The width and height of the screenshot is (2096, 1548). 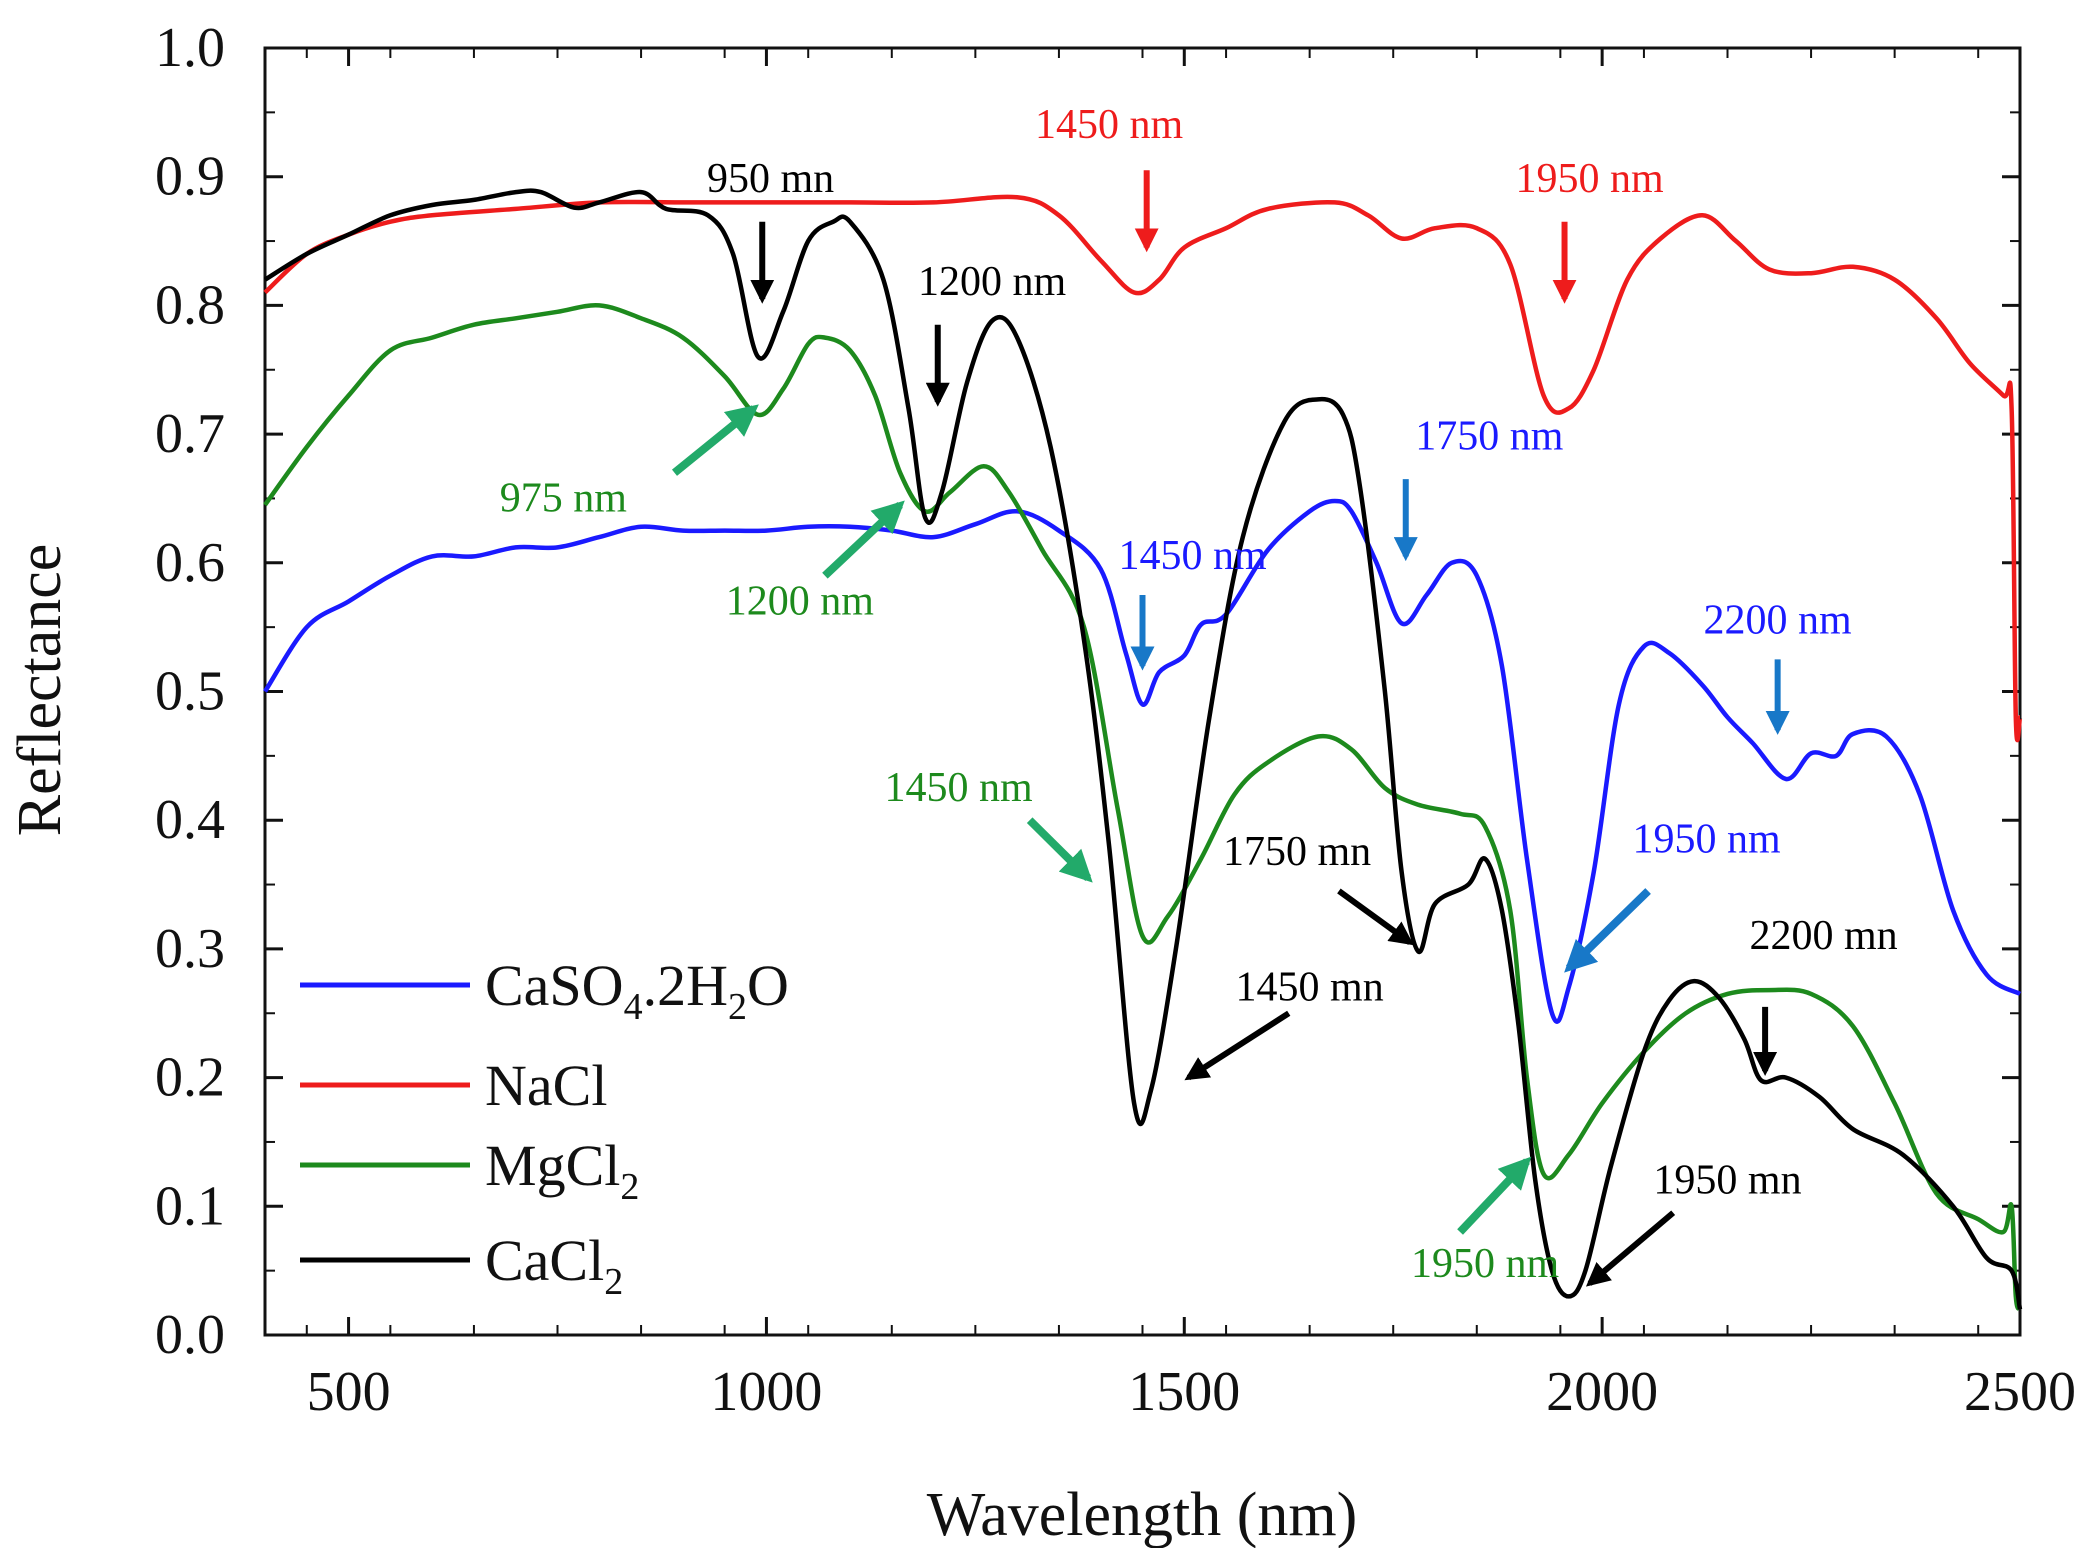 What do you see at coordinates (190, 177) in the screenshot?
I see `y-tick-label: 0.9` at bounding box center [190, 177].